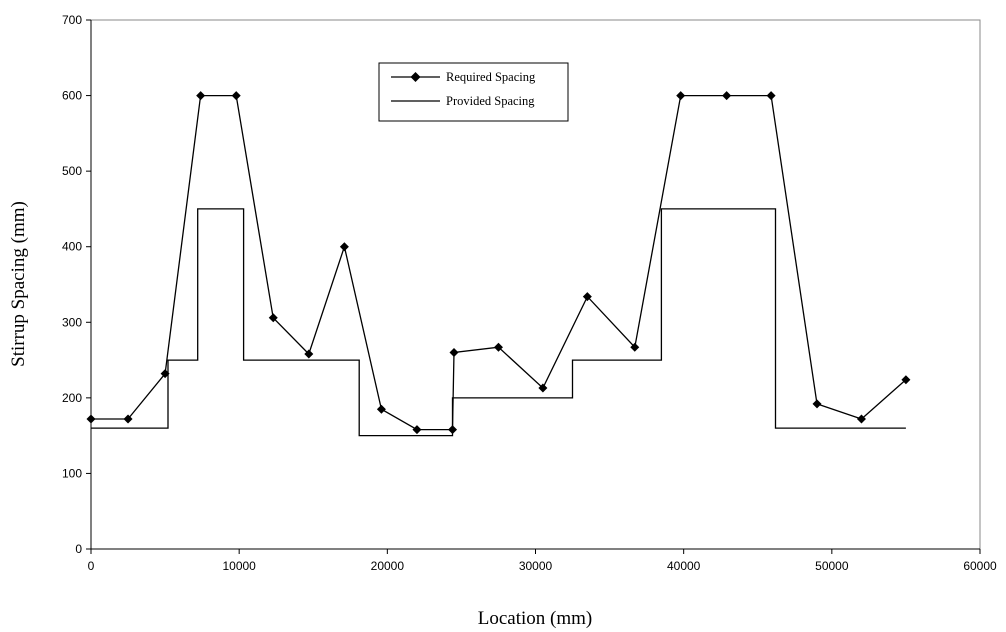  I want to click on y-axis-title: Stirrup Spacing (mm), so click(18, 284).